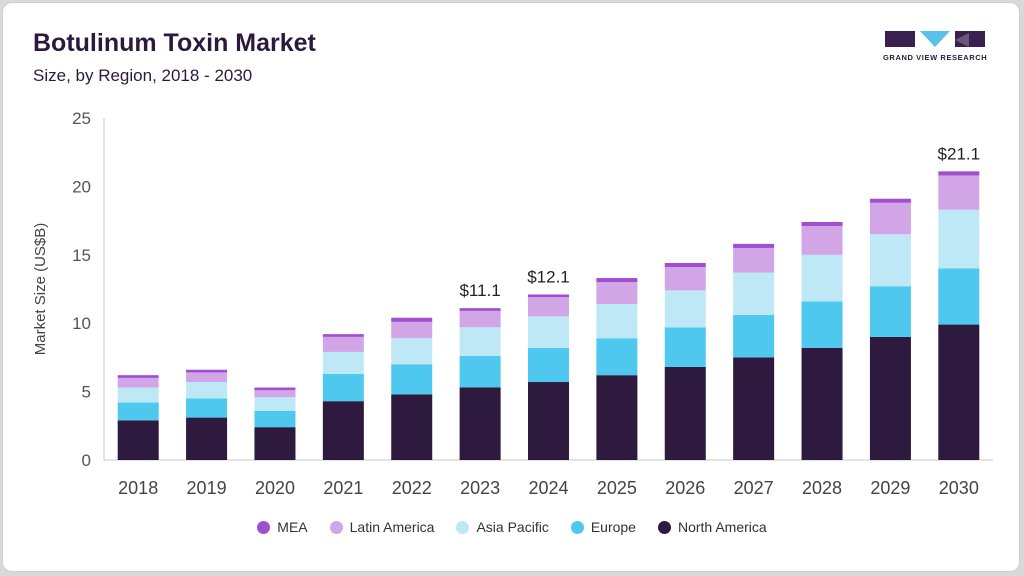  I want to click on x-tick-label: 2021, so click(343, 488).